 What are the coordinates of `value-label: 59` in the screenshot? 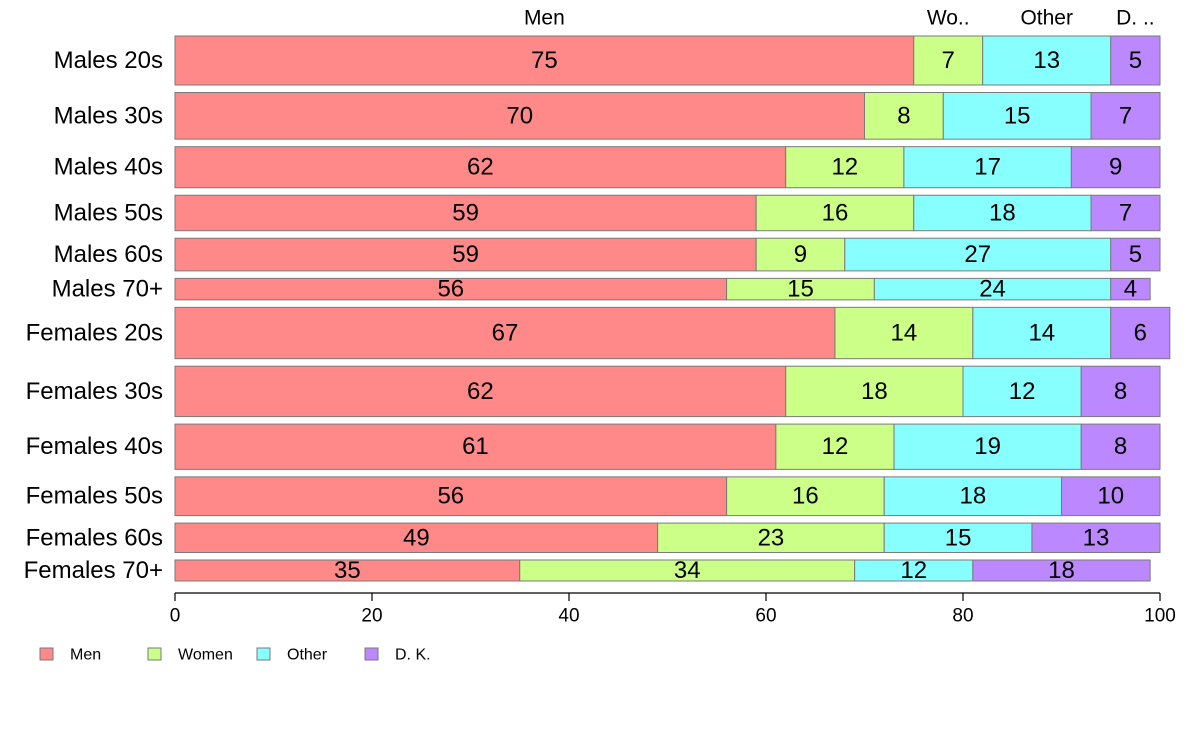 It's located at (465, 254).